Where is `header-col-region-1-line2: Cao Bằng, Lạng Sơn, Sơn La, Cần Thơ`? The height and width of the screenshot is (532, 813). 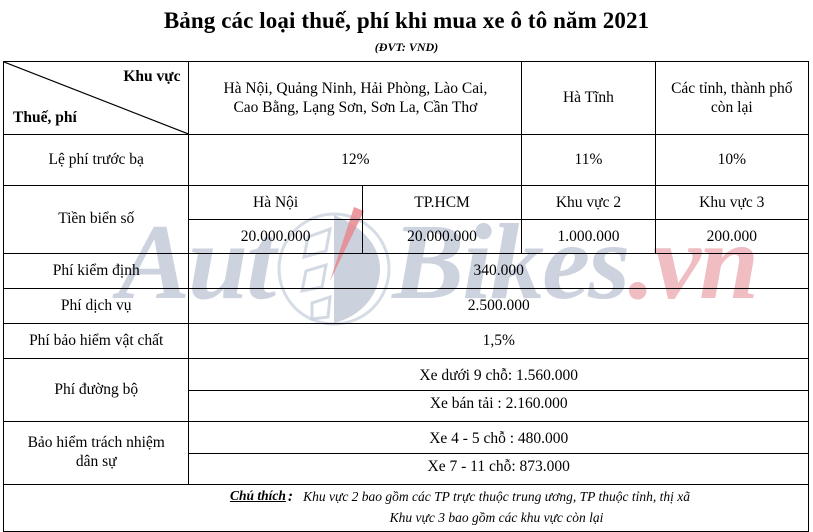 header-col-region-1-line2: Cao Bằng, Lạng Sơn, Sơn La, Cần Thơ is located at coordinates (355, 107).